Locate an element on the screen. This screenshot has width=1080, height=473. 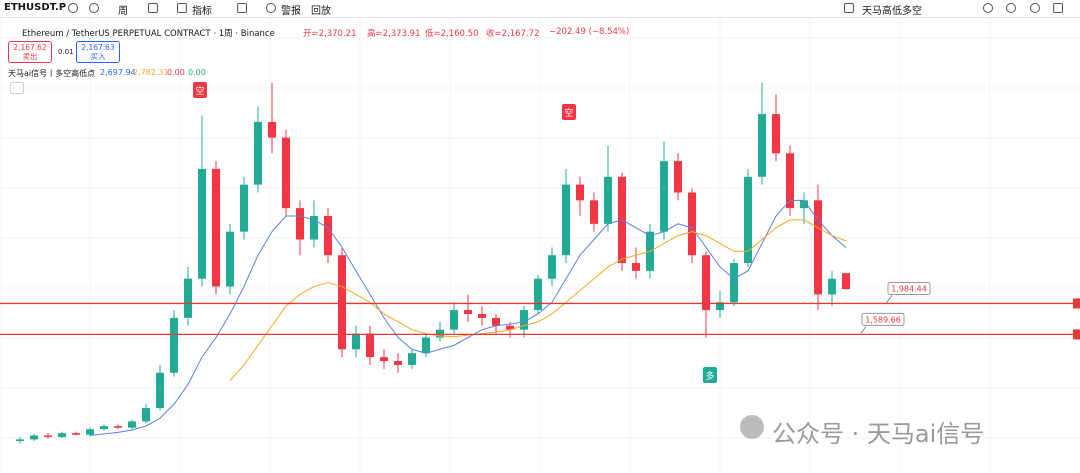
low: 低=2,160.50 is located at coordinates (452, 34).